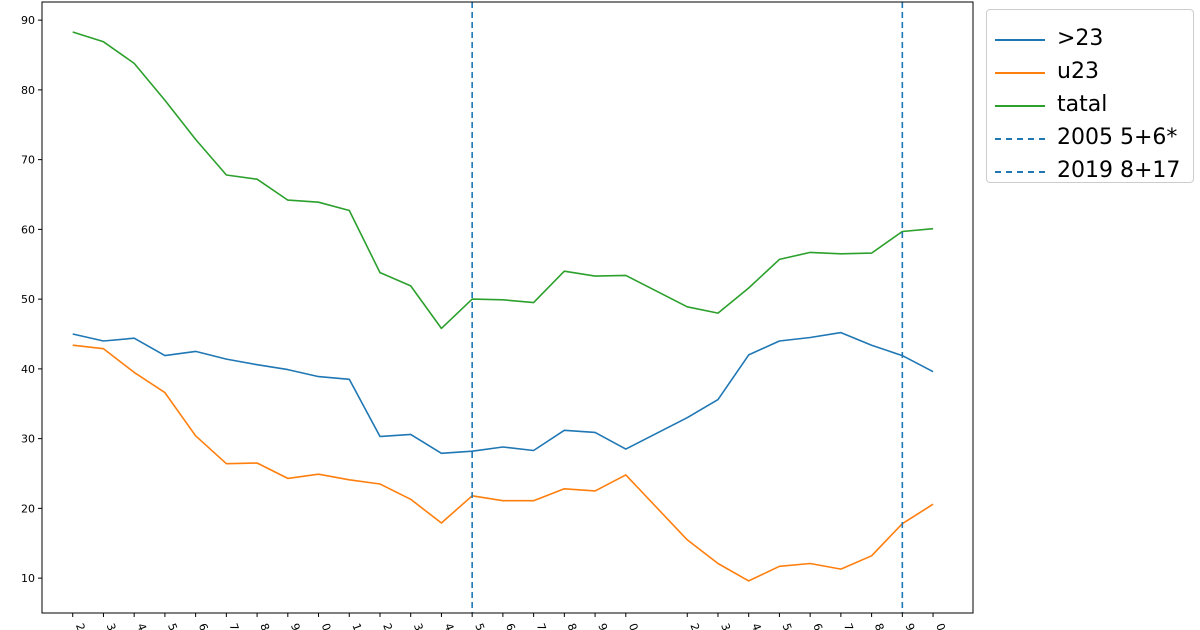 The image size is (1200, 630). Describe the element at coordinates (172, 626) in the screenshot. I see `x-tick-label-3: 5` at that location.